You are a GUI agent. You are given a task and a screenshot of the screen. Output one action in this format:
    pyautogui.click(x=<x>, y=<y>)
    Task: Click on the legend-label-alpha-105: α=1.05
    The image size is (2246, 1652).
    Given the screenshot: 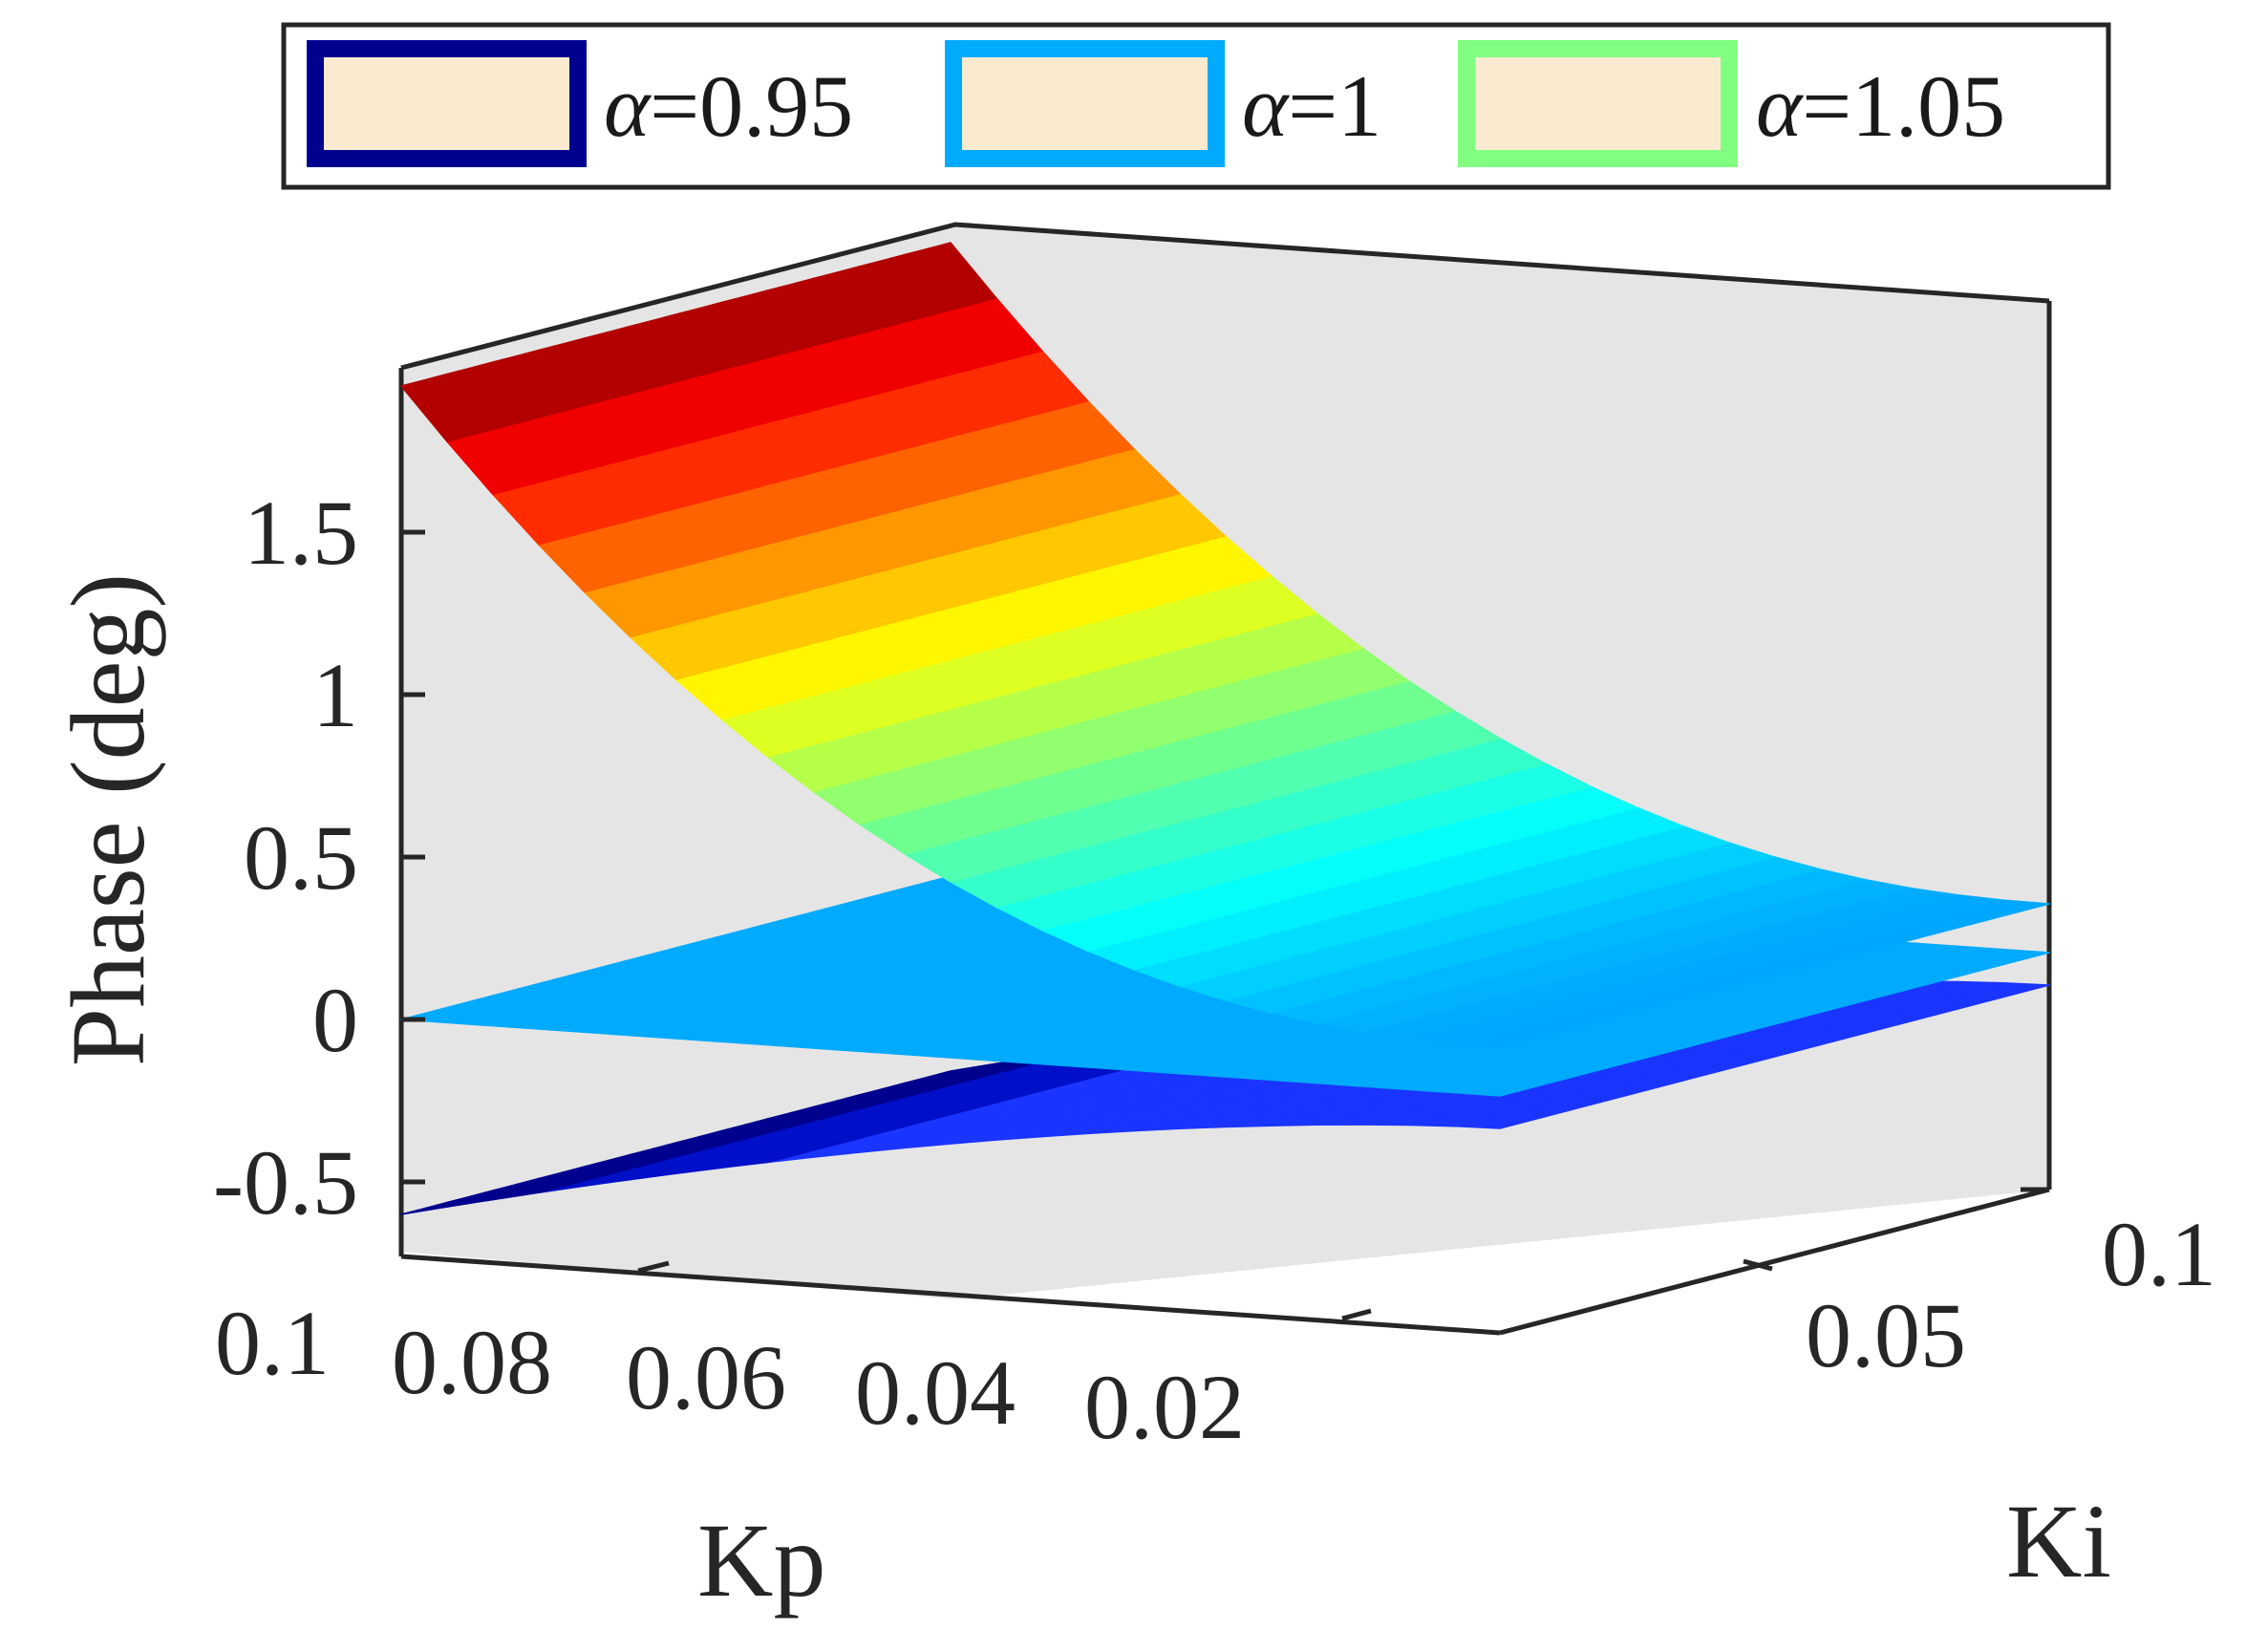 What is the action you would take?
    pyautogui.click(x=1880, y=106)
    